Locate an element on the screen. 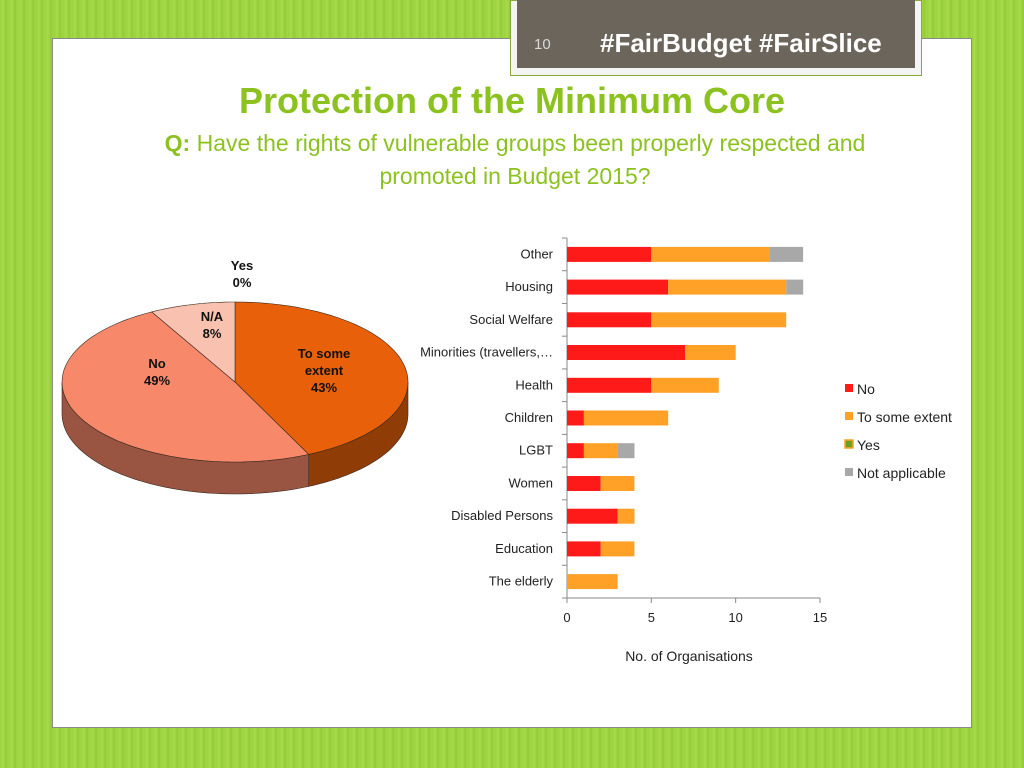  pie-slice-no is located at coordinates (185, 387).